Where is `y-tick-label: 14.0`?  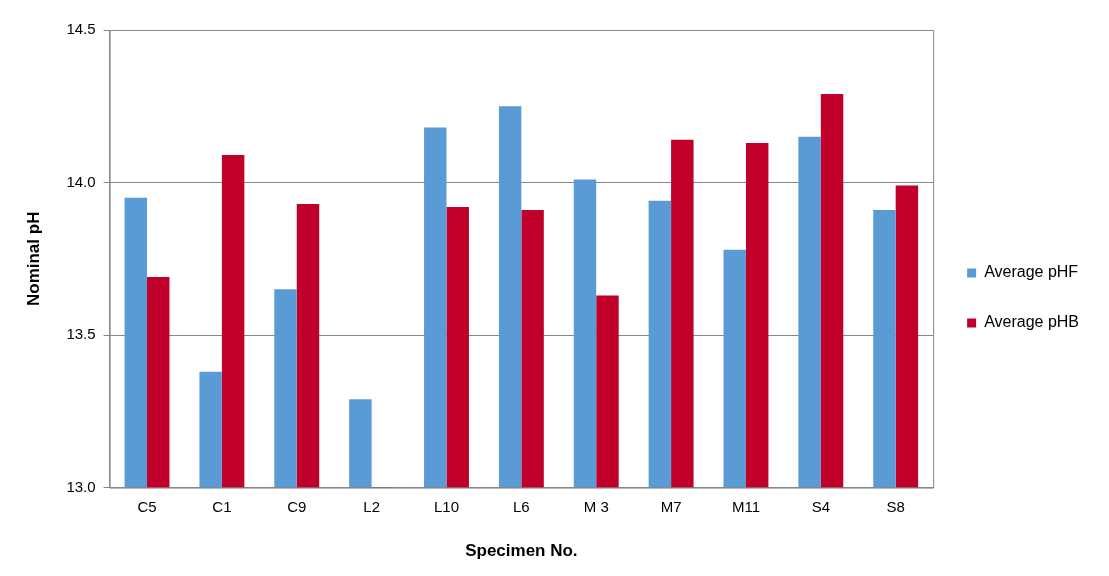 y-tick-label: 14.0 is located at coordinates (81, 181).